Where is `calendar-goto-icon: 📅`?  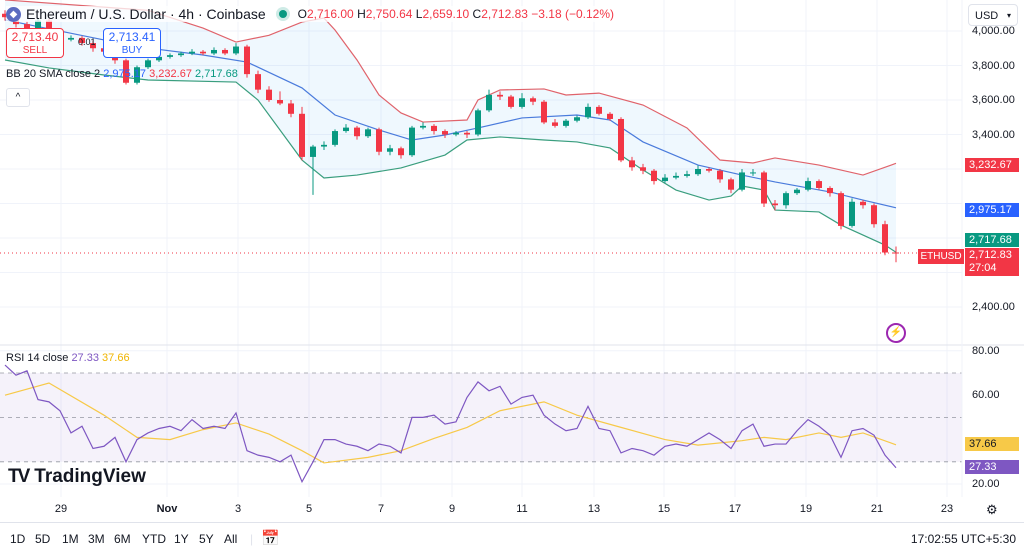
calendar-goto-icon: 📅 is located at coordinates (270, 538).